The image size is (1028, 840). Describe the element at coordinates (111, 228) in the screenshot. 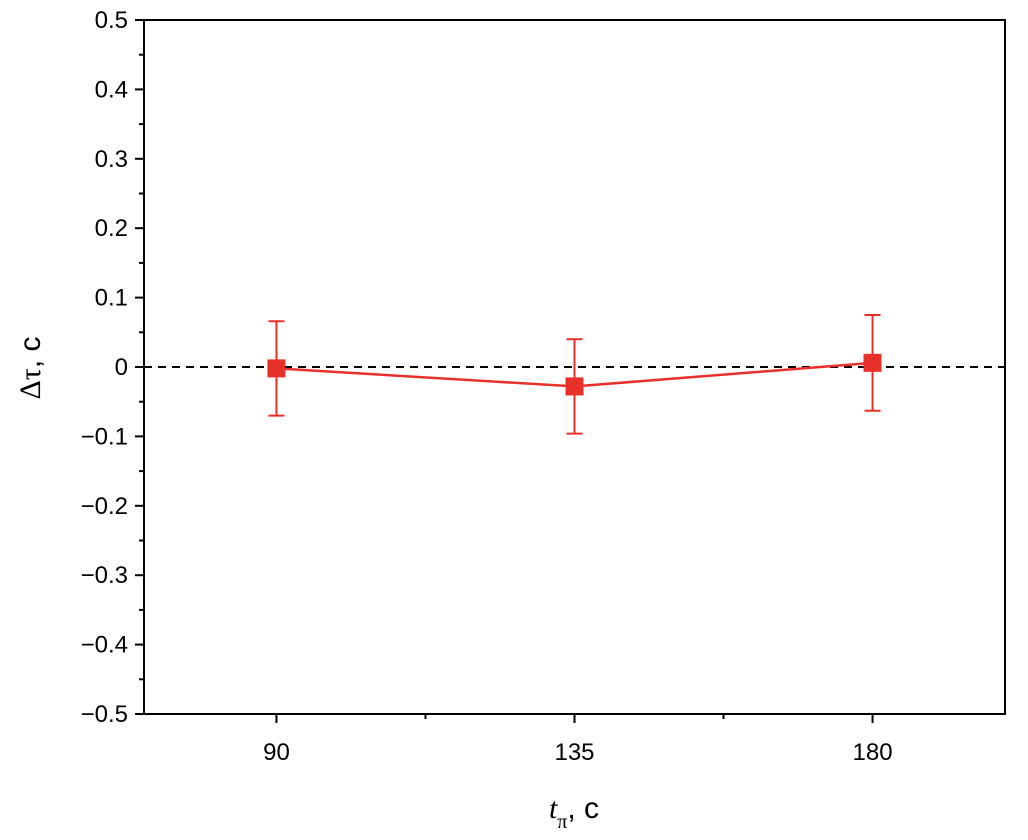

I see `y-tick-label: 0.2` at that location.